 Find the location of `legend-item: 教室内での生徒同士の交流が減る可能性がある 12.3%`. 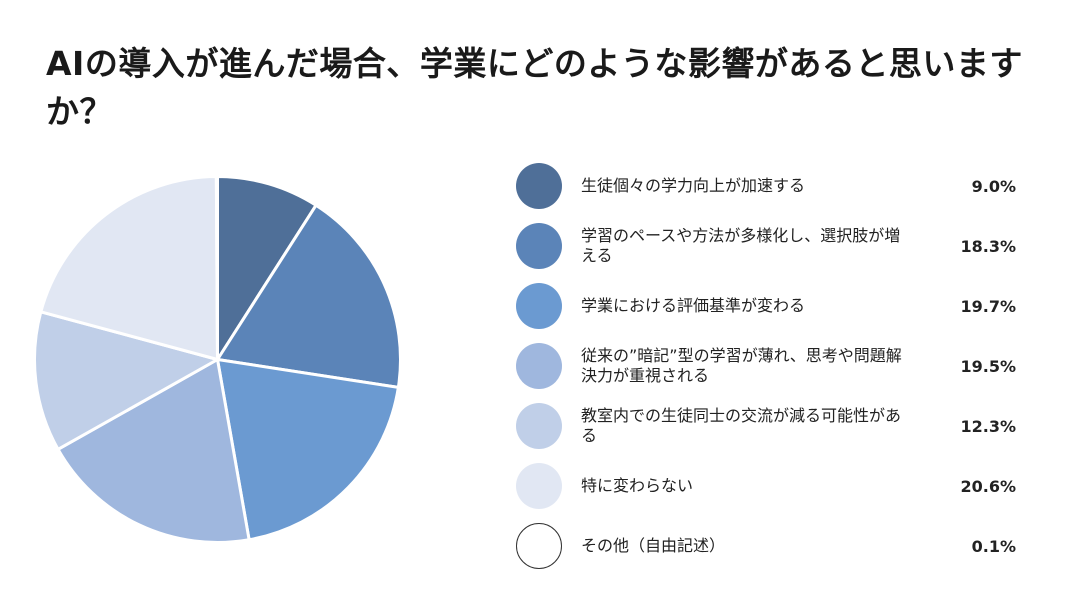

legend-item: 教室内での生徒同士の交流が減る可能性がある 12.3% is located at coordinates (766, 426).